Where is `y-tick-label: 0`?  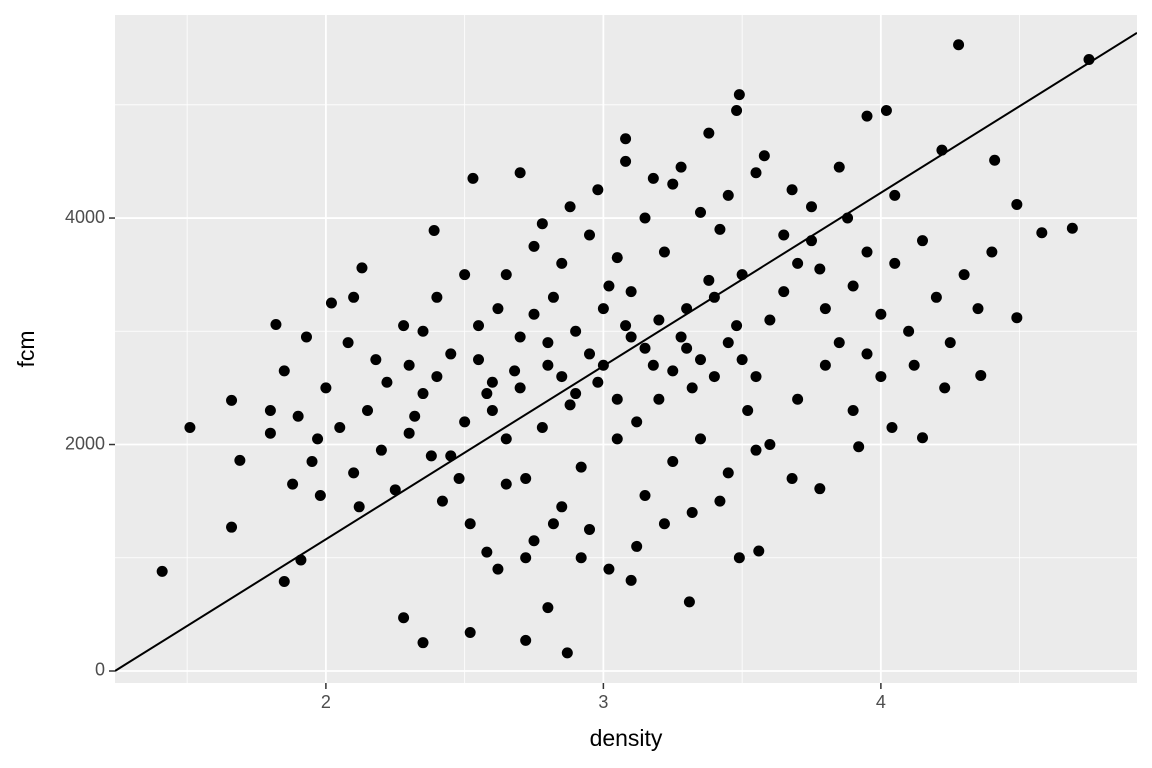
y-tick-label: 0 is located at coordinates (100, 670).